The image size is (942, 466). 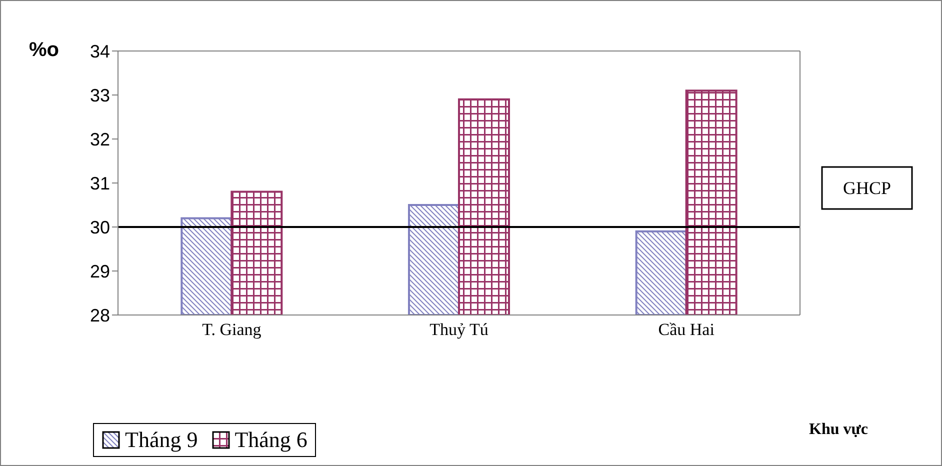 What do you see at coordinates (44, 50) in the screenshot?
I see `y-axis-title: %o` at bounding box center [44, 50].